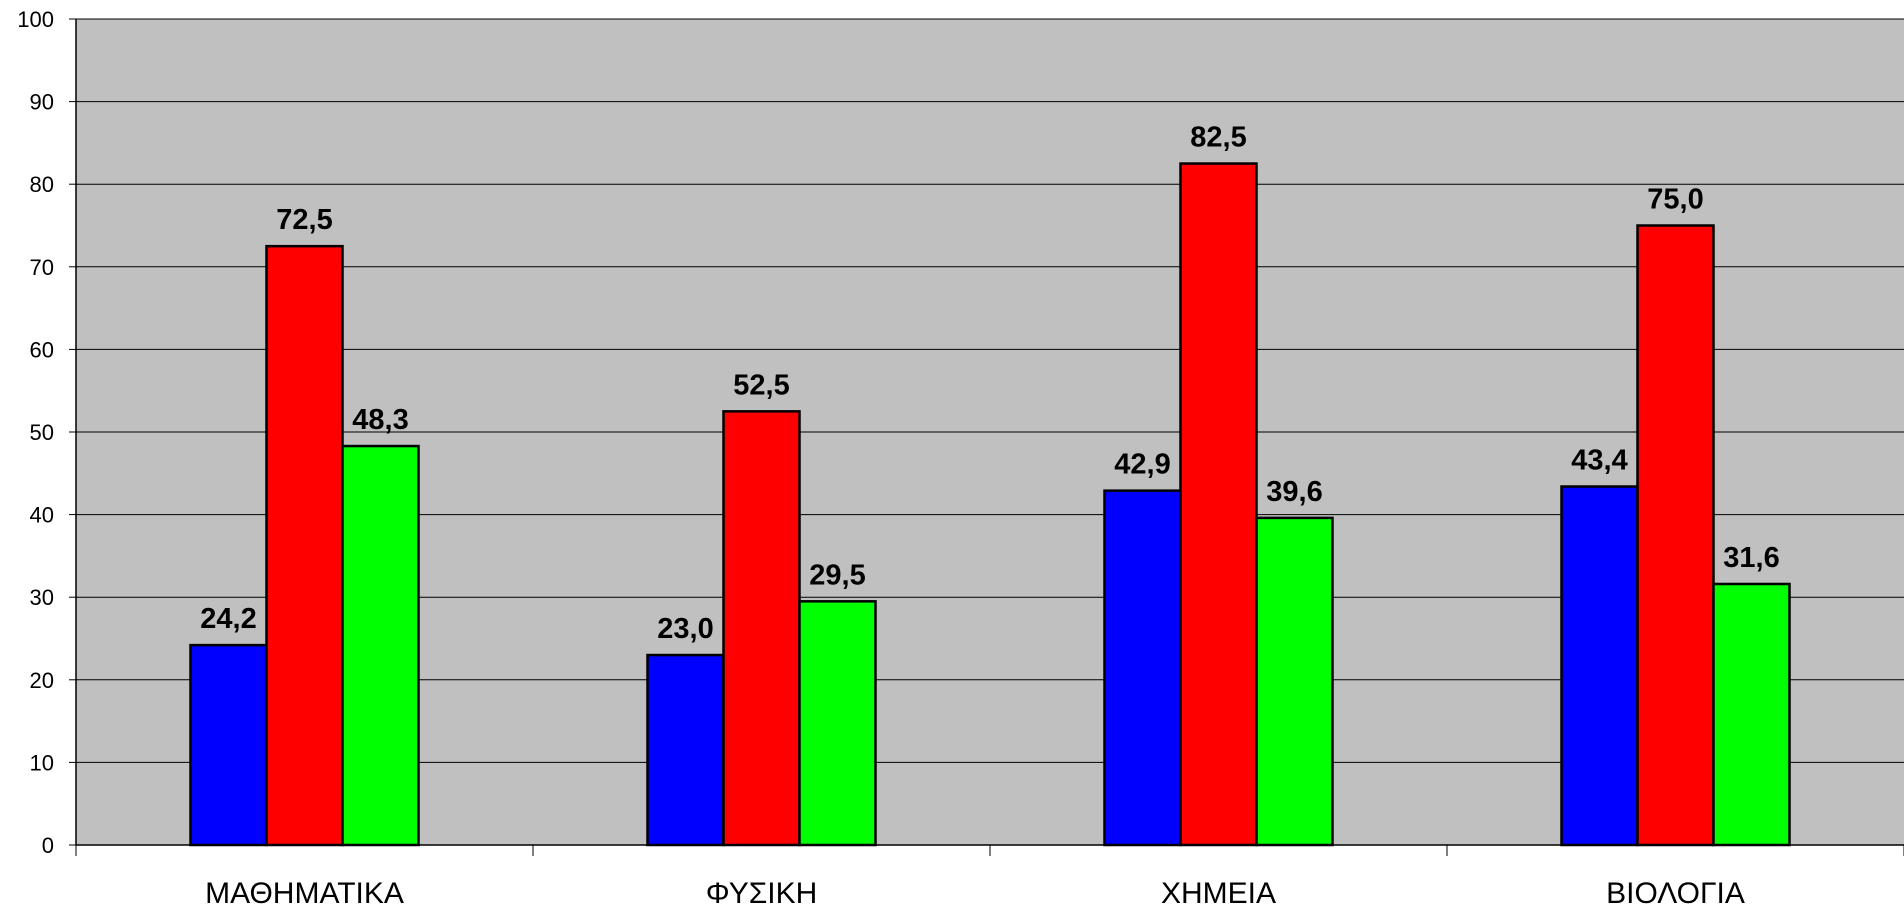 This screenshot has width=1904, height=908. Describe the element at coordinates (1294, 492) in the screenshot. I see `bar-value-label: 39,6` at that location.